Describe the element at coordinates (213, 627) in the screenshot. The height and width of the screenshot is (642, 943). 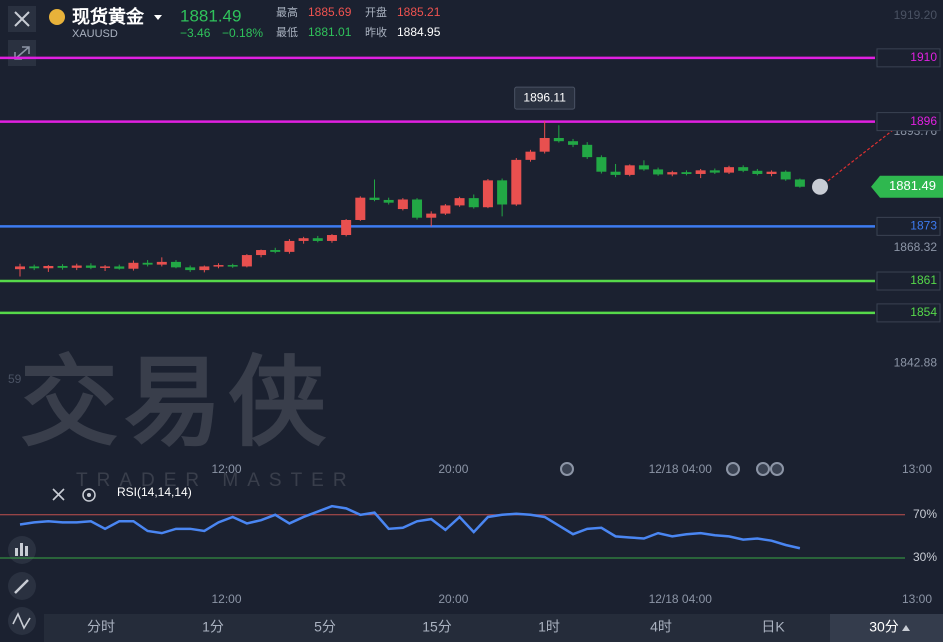
I see `tab: 1分` at that location.